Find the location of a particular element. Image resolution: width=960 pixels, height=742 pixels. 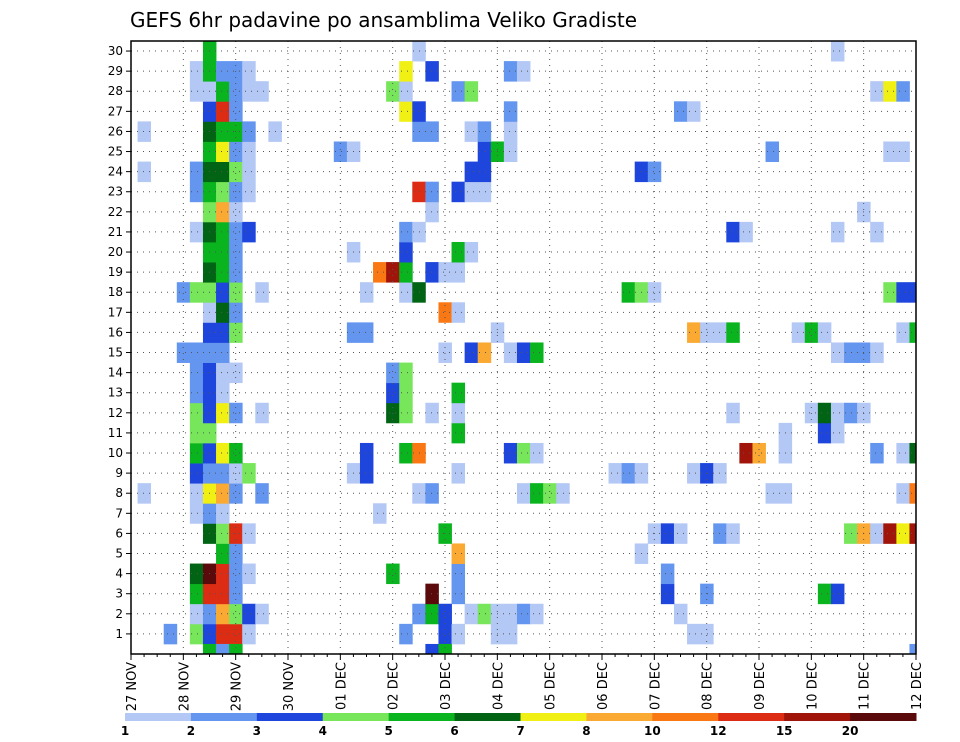

x-tick-label: 28 NOV is located at coordinates (184, 686).